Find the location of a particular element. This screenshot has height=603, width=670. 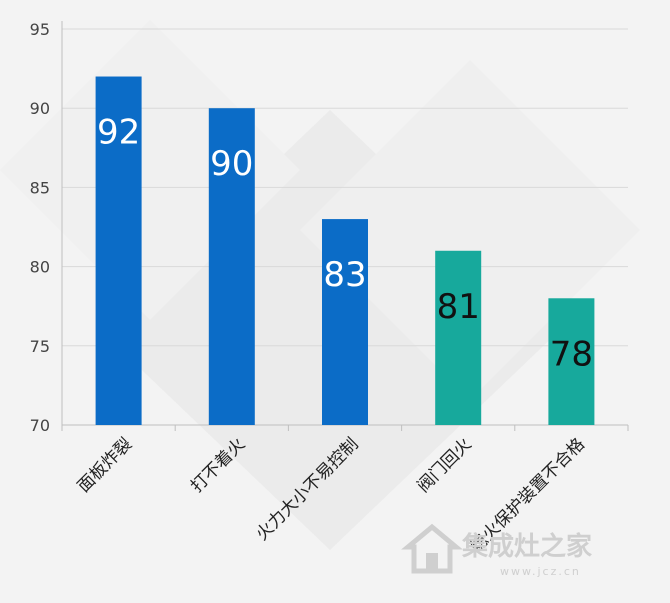

data-label: 92 is located at coordinates (118, 133).